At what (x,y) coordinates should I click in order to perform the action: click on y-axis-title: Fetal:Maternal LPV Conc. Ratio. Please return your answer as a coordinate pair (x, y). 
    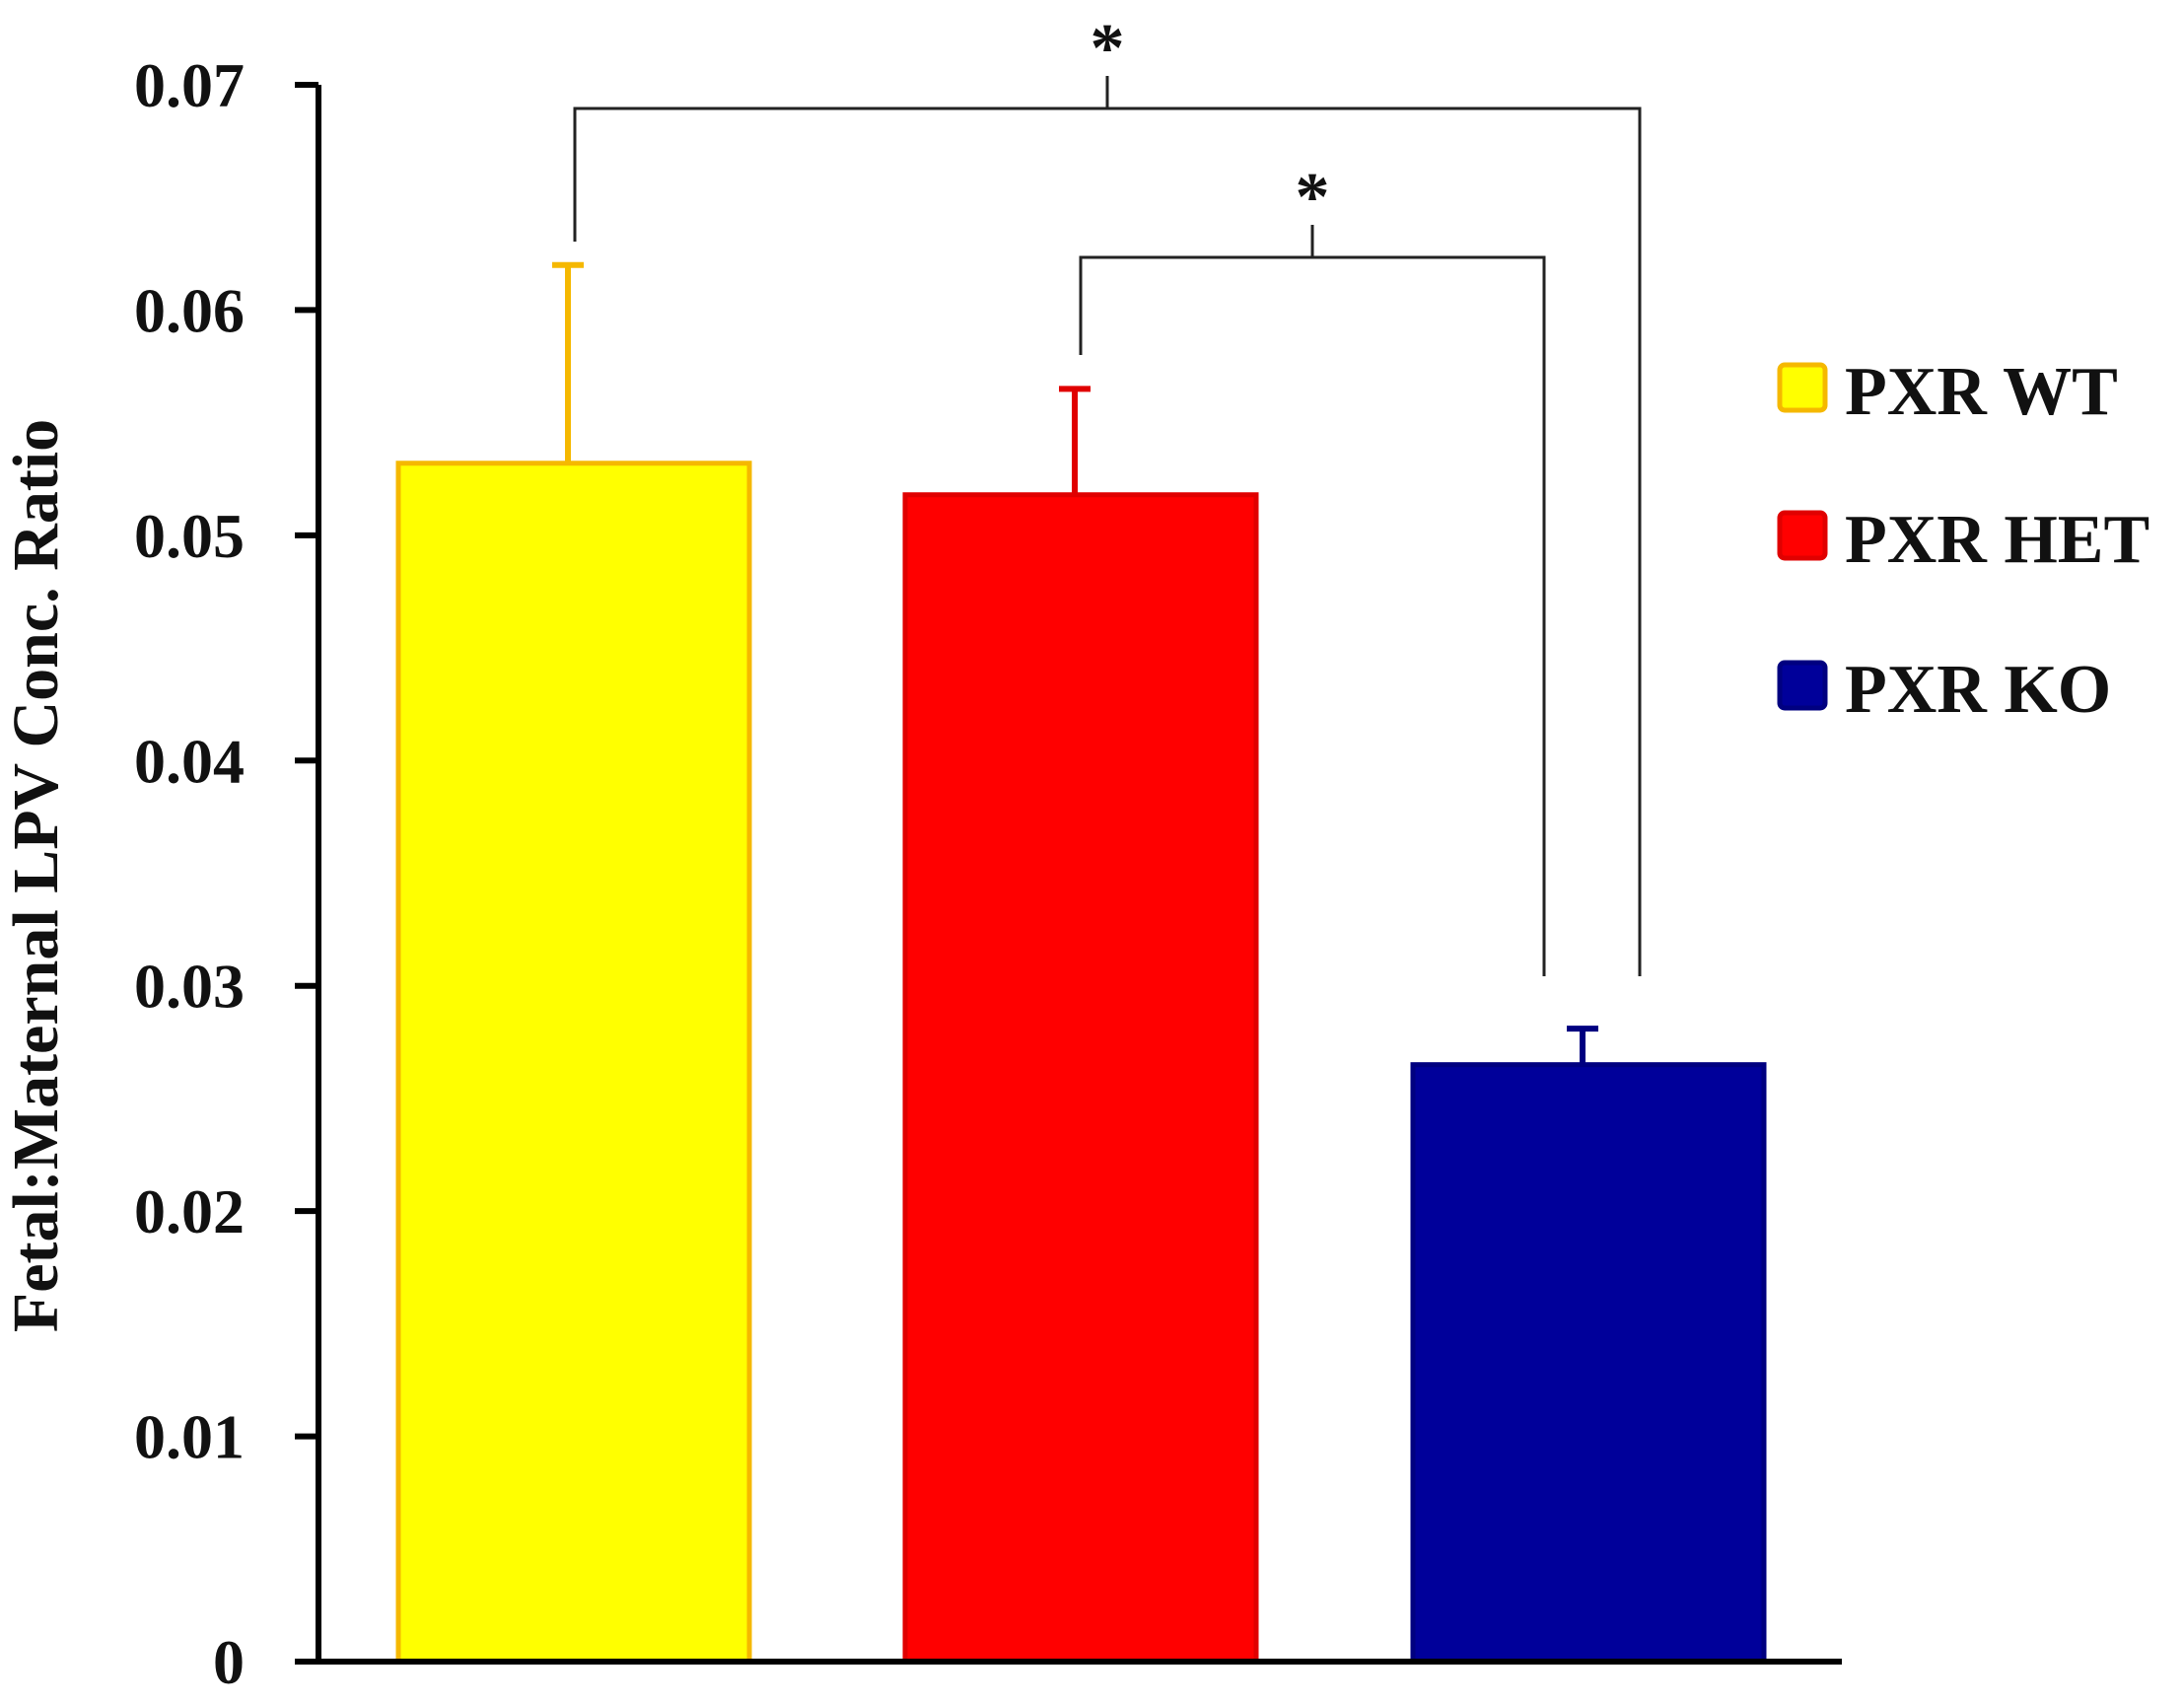
    Looking at the image, I should click on (36, 876).